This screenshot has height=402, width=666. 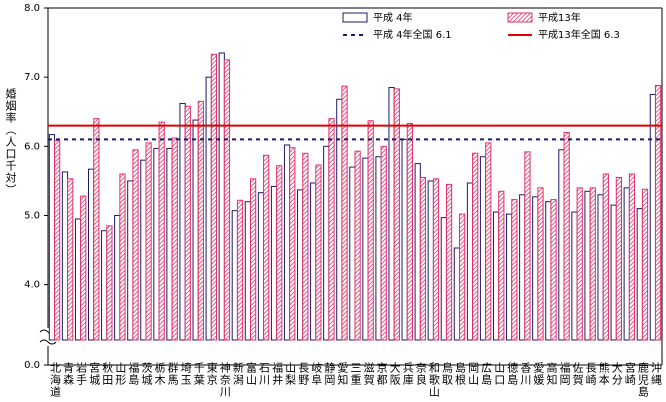 I want to click on y-tick-label: 0.0, so click(x=32, y=365).